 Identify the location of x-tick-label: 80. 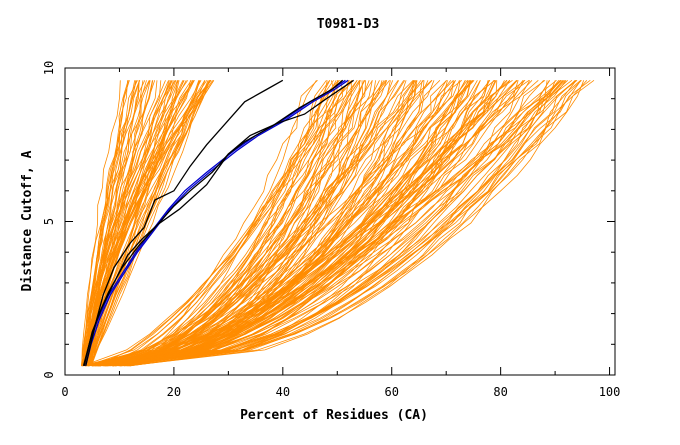
(500, 392).